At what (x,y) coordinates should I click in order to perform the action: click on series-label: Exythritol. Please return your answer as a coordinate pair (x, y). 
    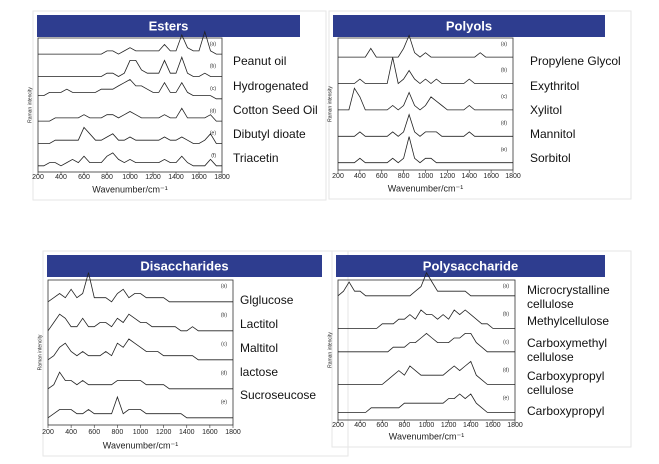
    Looking at the image, I should click on (555, 86).